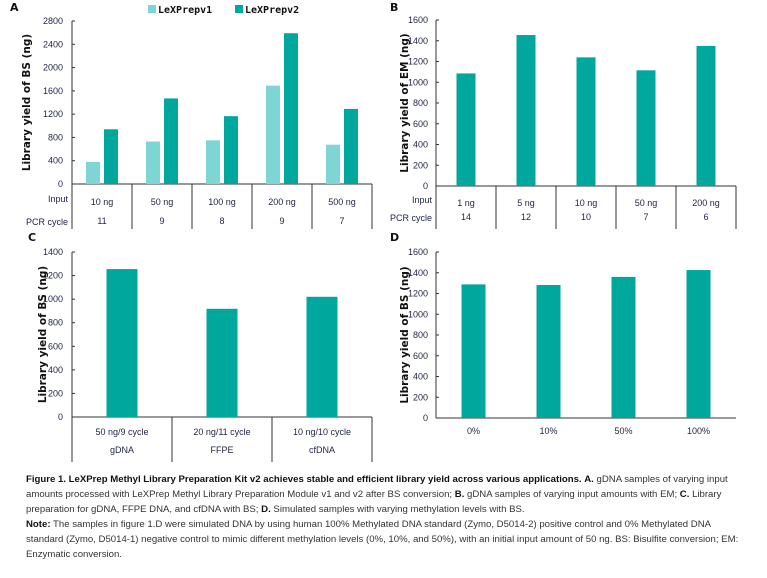 The width and height of the screenshot is (767, 578). Describe the element at coordinates (239, 9) in the screenshot. I see `legend-swatch-lexprepv2` at that location.